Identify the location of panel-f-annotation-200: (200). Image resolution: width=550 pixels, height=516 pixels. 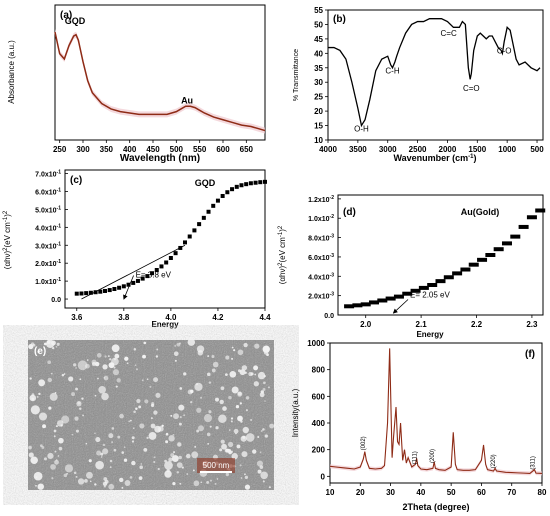
(433, 456).